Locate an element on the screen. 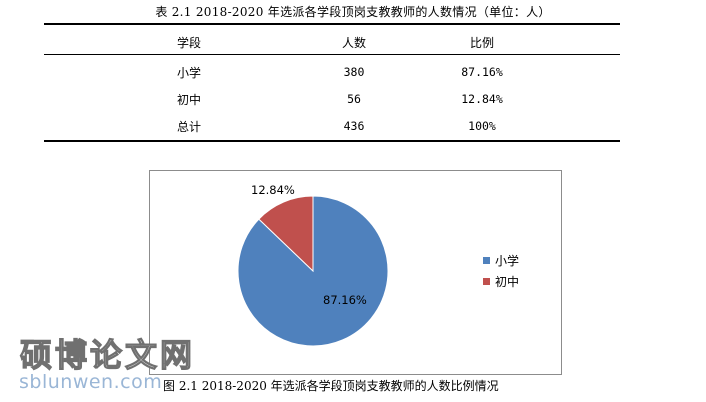 The image size is (706, 402). table-bottom-rule is located at coordinates (332, 141).